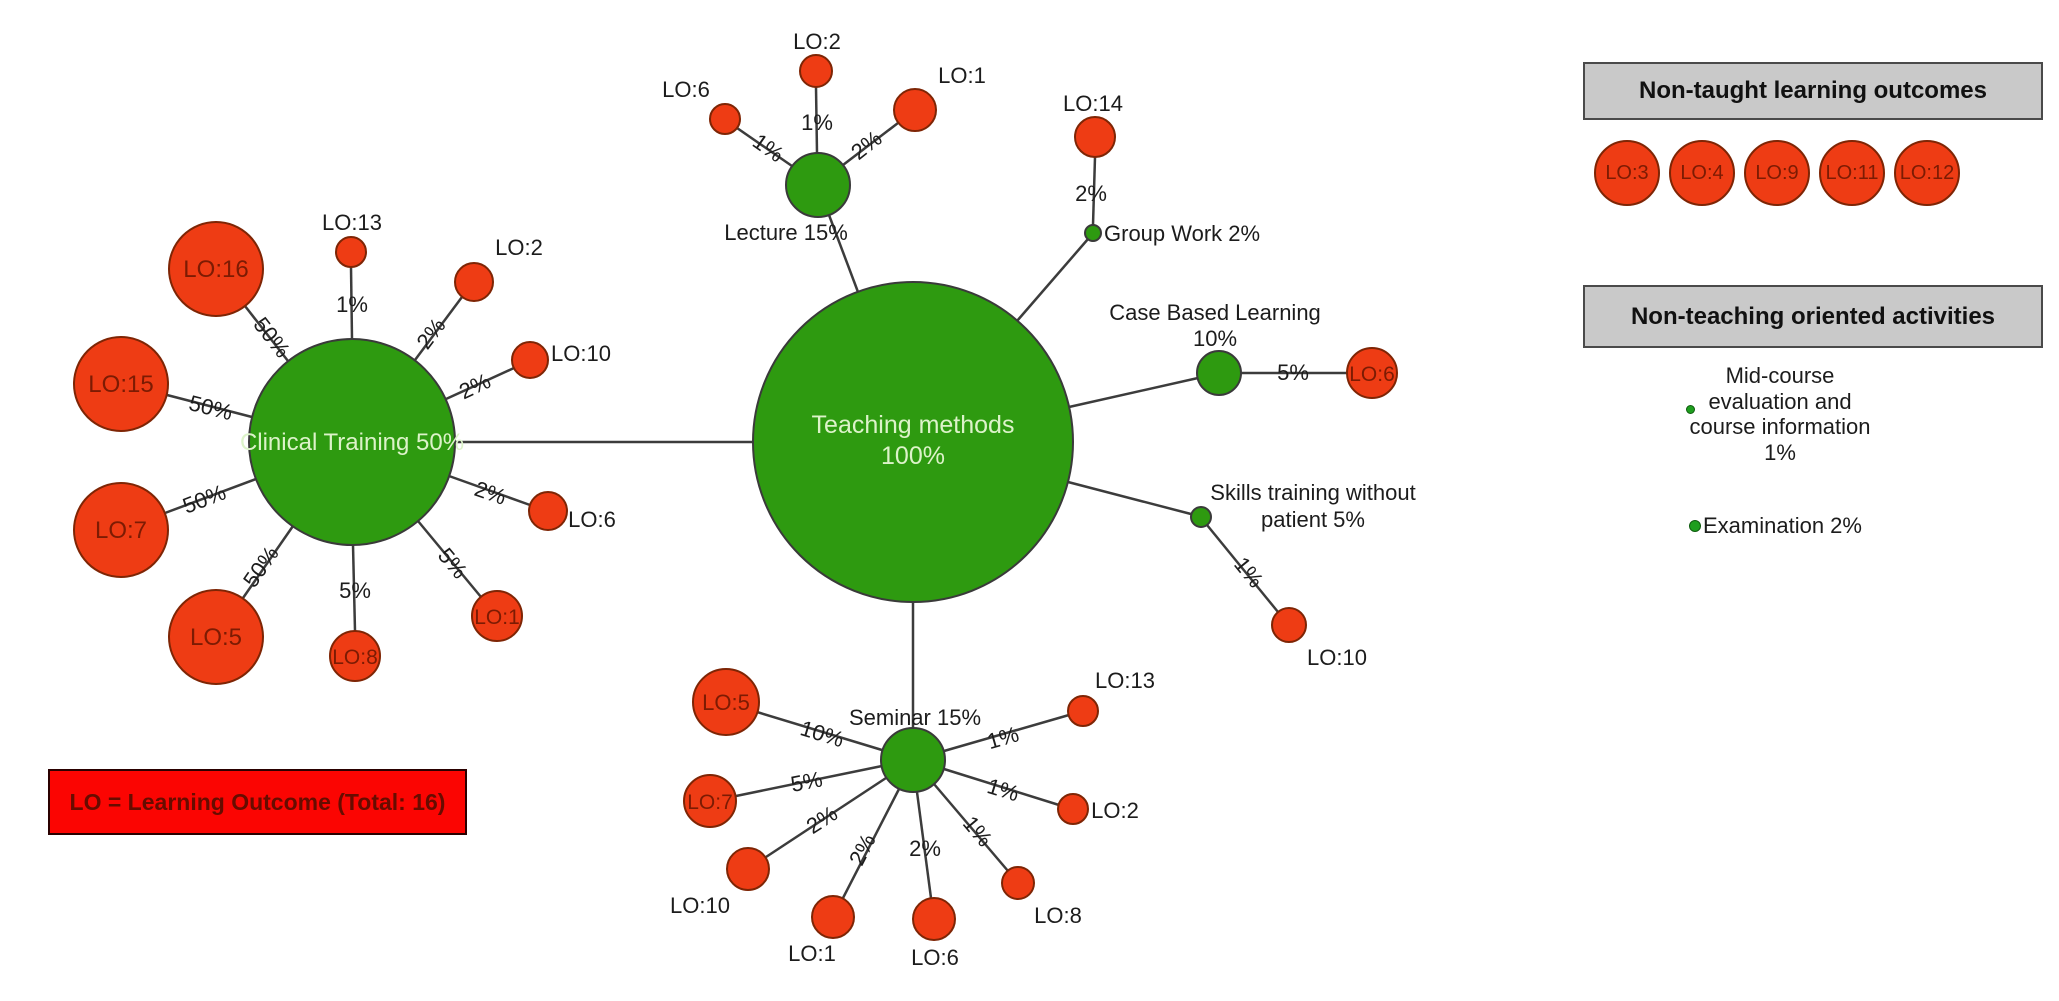  I want to click on non-taught-lo-circle: LO:4, so click(1702, 173).